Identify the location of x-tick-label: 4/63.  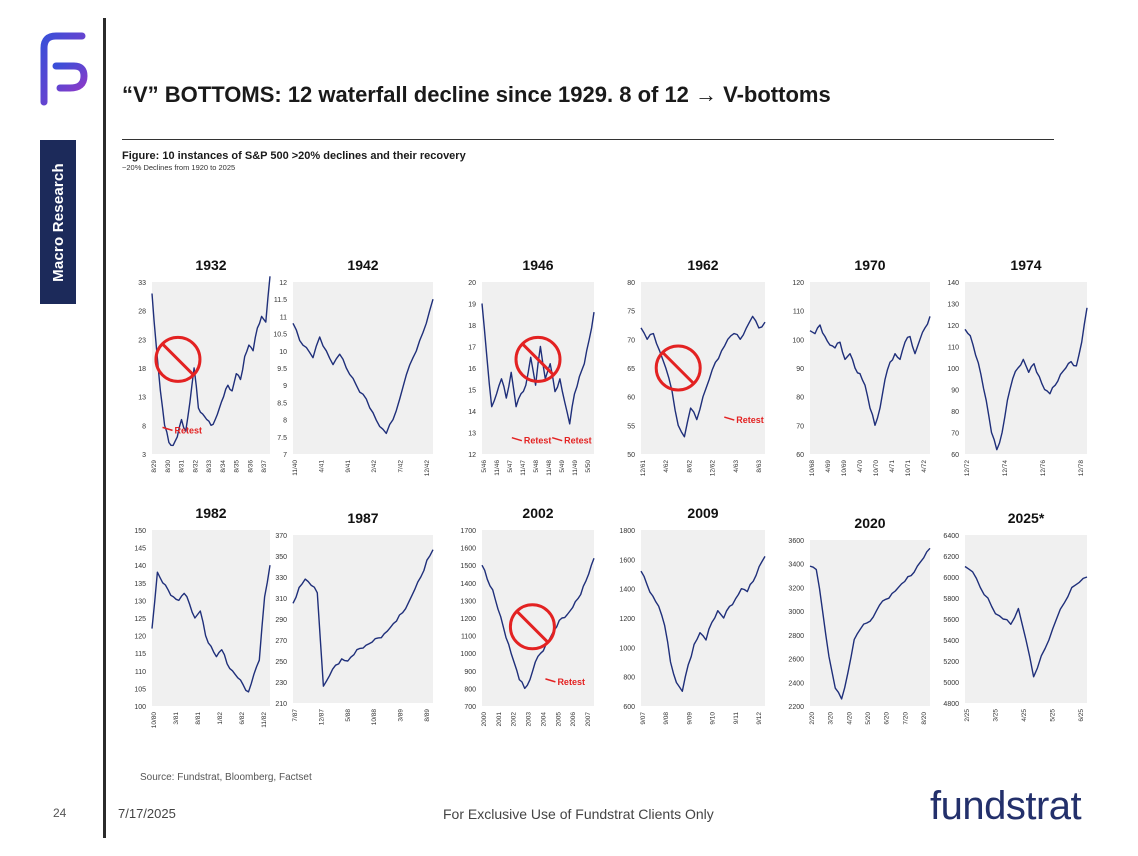
(736, 466).